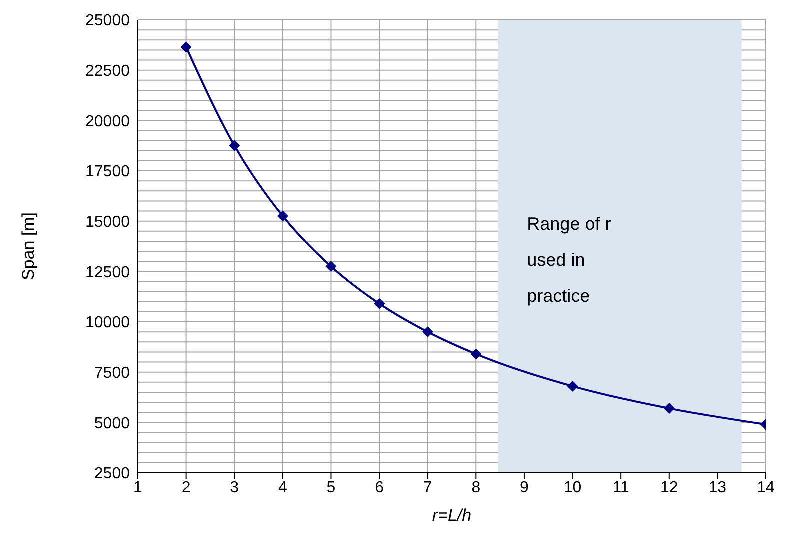 The image size is (786, 541). Describe the element at coordinates (108, 71) in the screenshot. I see `y-tick-label: 22500` at that location.